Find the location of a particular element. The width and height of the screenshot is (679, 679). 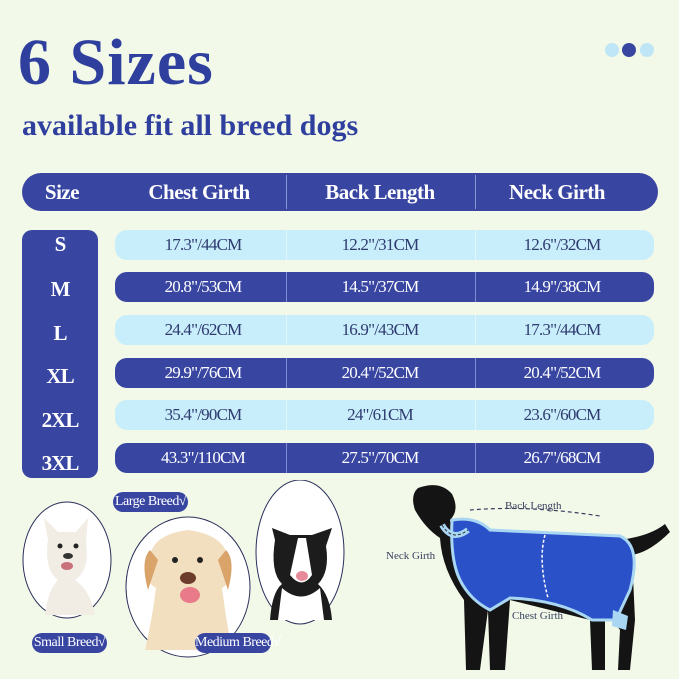

breed-illustrations is located at coordinates (183, 569).